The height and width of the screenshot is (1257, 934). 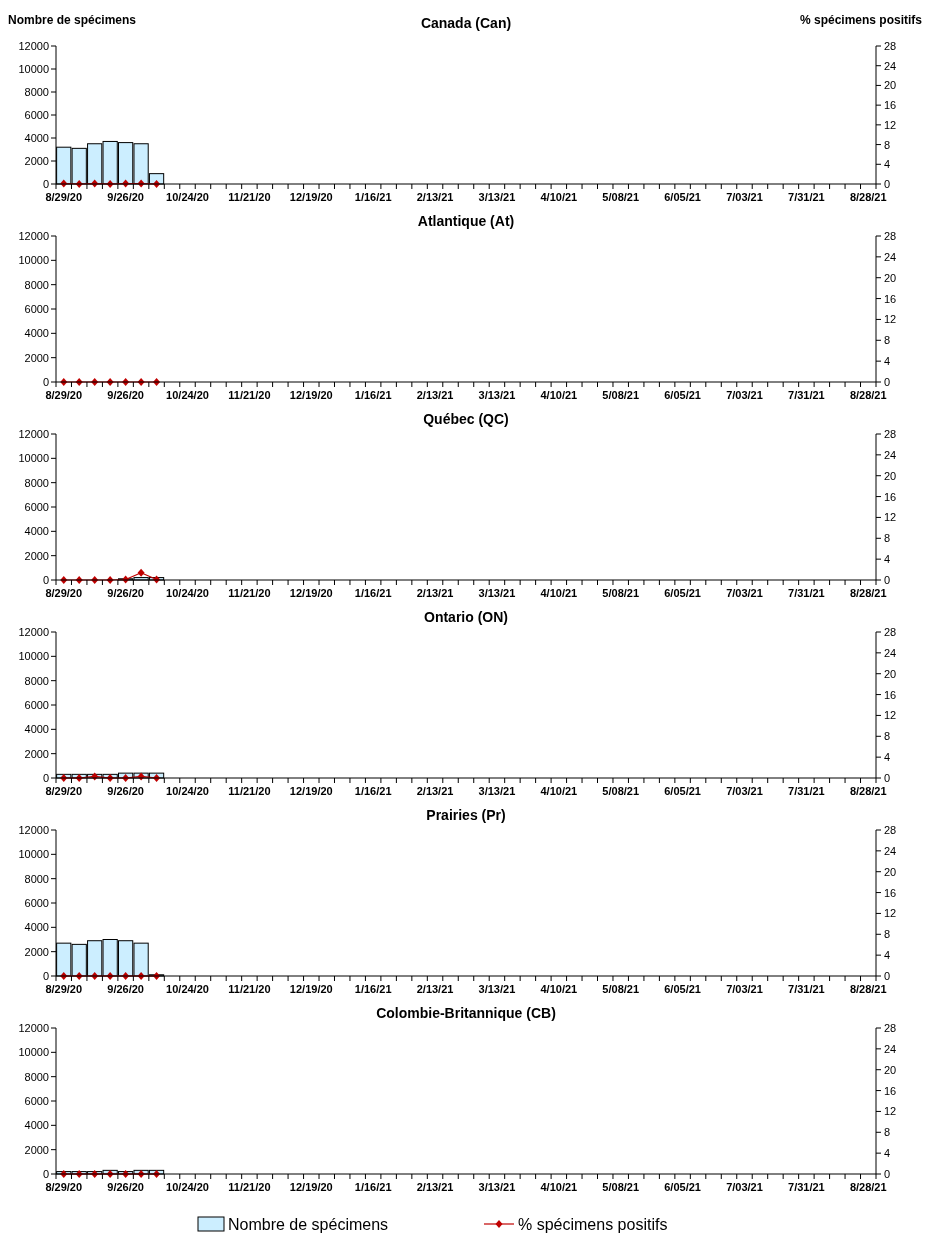 I want to click on chart-title: Canada (Can), so click(x=466, y=23).